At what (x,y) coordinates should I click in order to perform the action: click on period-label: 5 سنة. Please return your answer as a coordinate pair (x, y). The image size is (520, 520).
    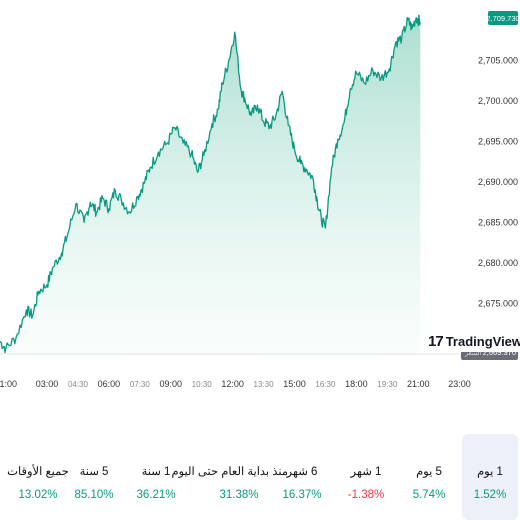
    Looking at the image, I should click on (94, 472).